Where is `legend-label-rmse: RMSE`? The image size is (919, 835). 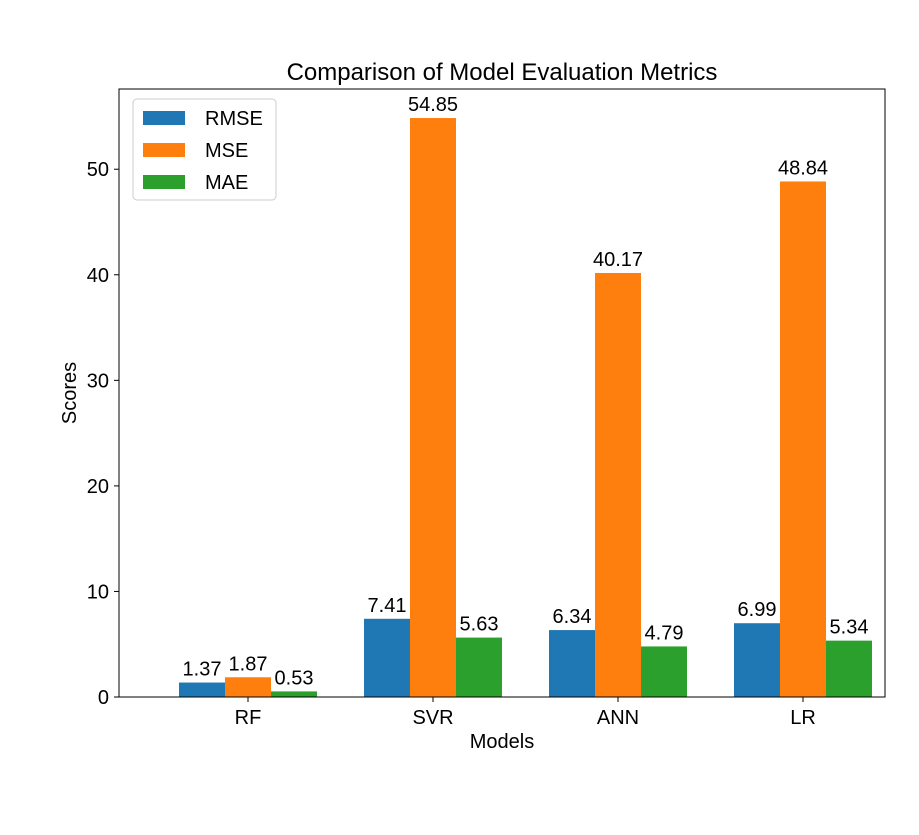
legend-label-rmse: RMSE is located at coordinates (234, 119).